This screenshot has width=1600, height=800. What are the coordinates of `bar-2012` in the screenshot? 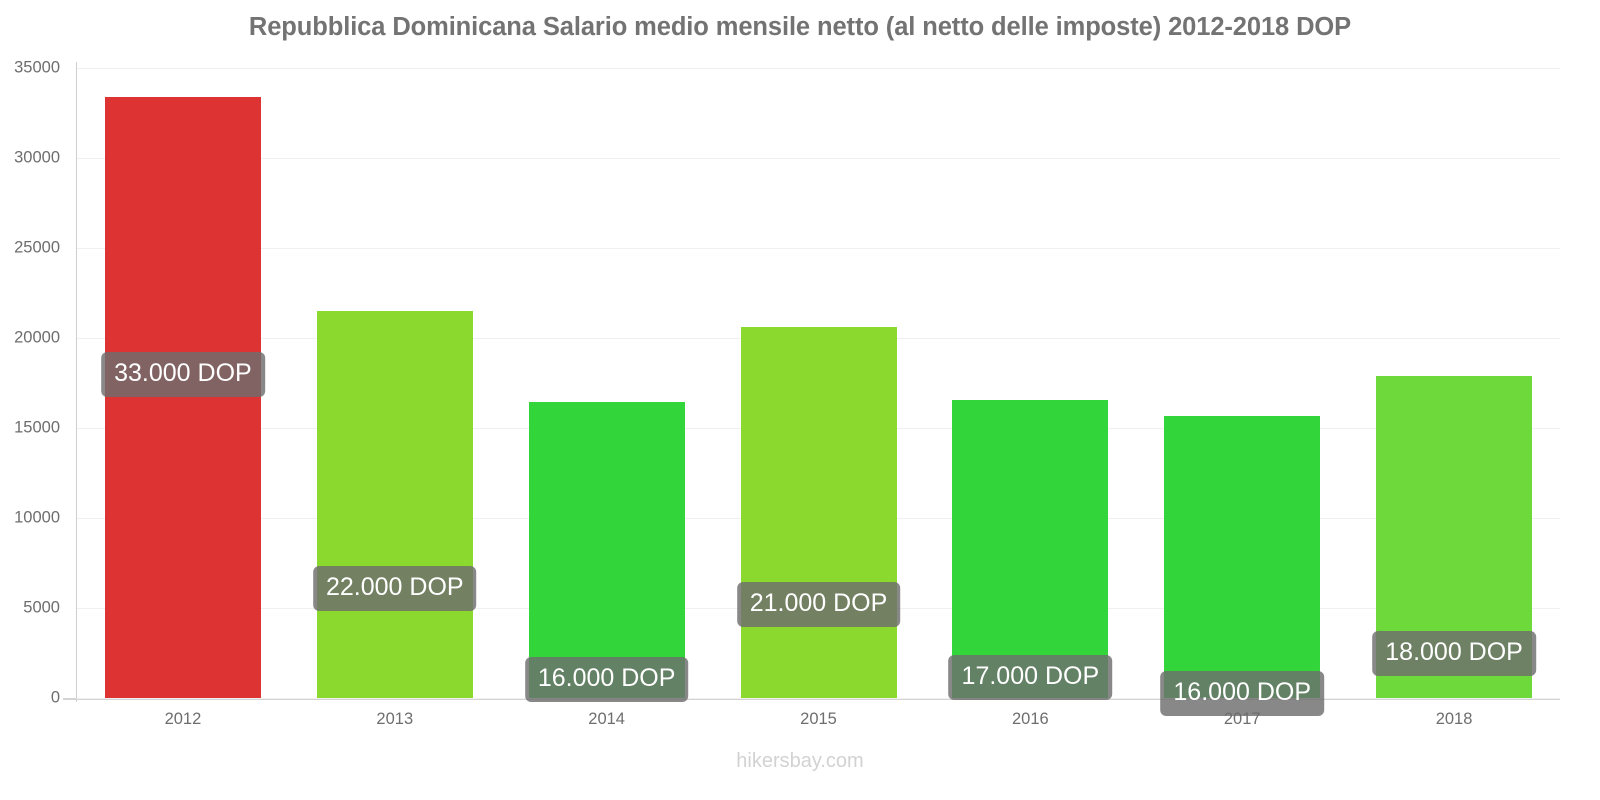 It's located at (182, 397).